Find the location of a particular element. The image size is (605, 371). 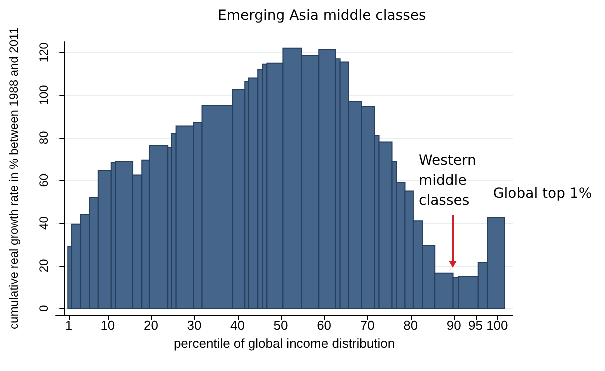

y-tick-label: 100 is located at coordinates (44, 95).